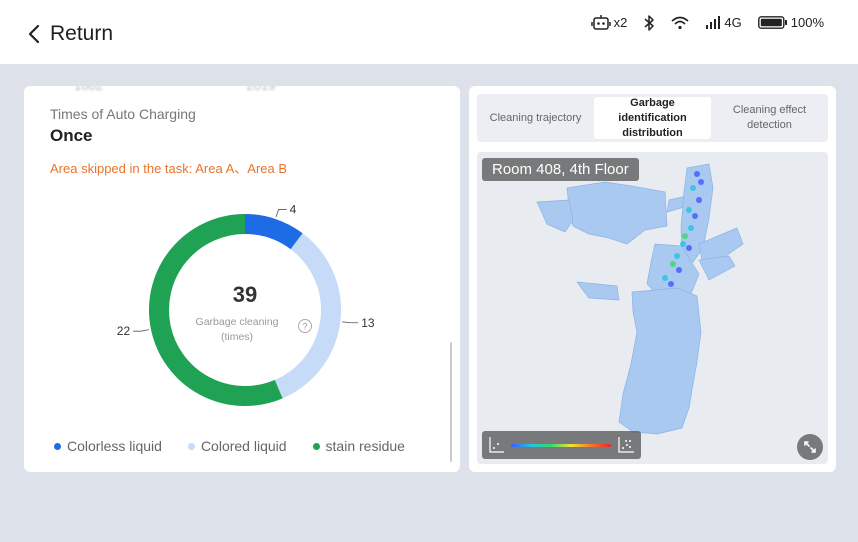 Image resolution: width=858 pixels, height=542 pixels. What do you see at coordinates (281, 213) in the screenshot?
I see `donut-leader-colorless` at bounding box center [281, 213].